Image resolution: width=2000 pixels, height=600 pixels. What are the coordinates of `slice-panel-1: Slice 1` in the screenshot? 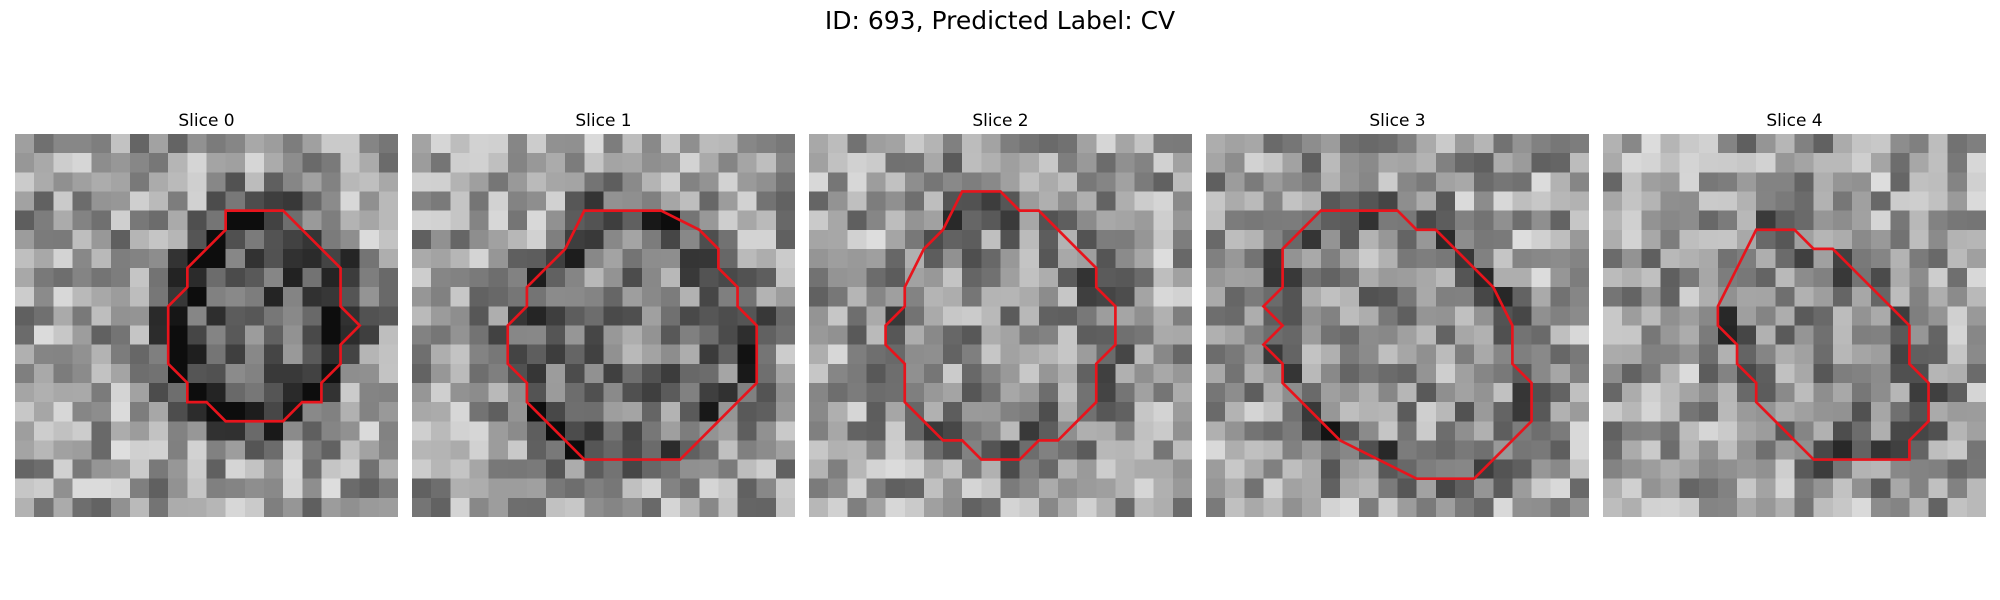 It's located at (603, 312).